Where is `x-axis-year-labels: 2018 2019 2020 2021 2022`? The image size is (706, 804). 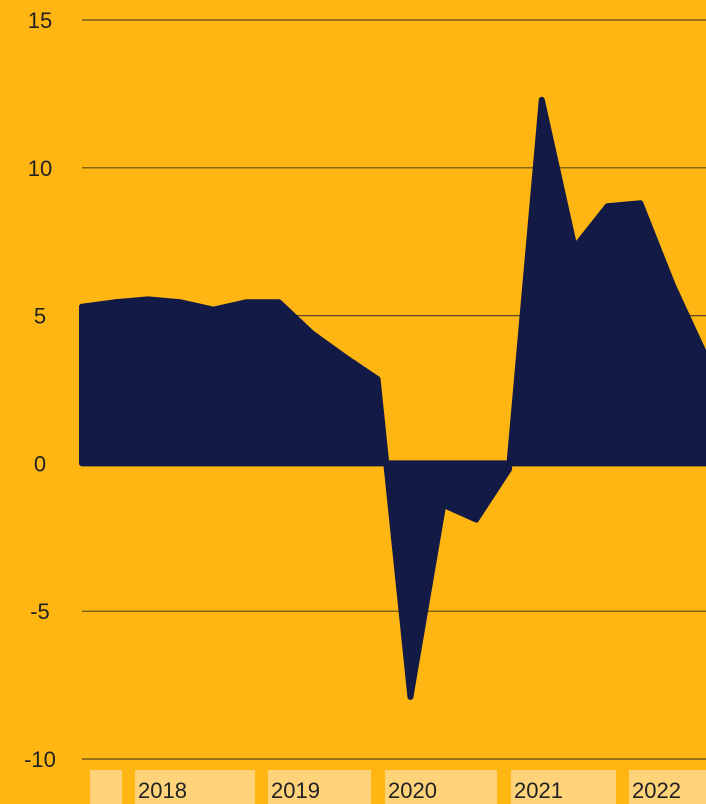
x-axis-year-labels: 2018 2019 2020 2021 2022 is located at coordinates (398, 787).